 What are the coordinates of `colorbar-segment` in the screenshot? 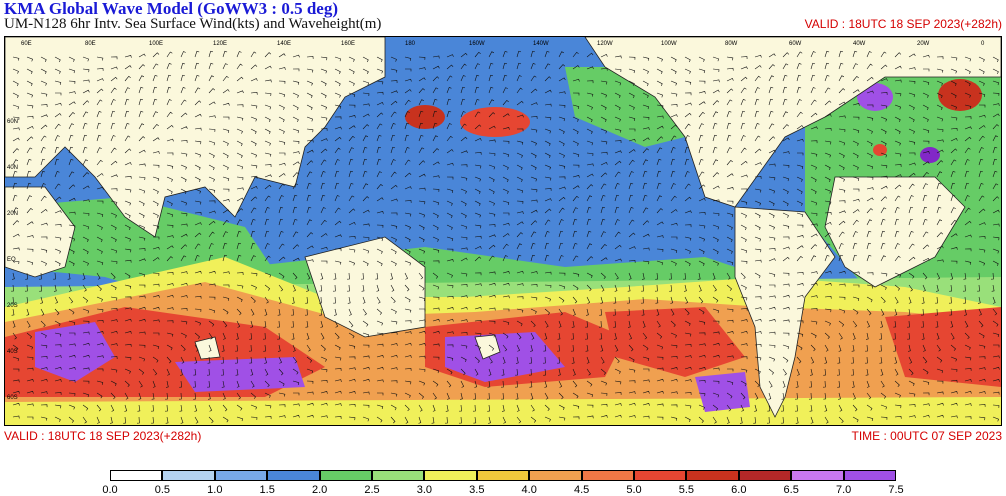 It's located at (293, 475).